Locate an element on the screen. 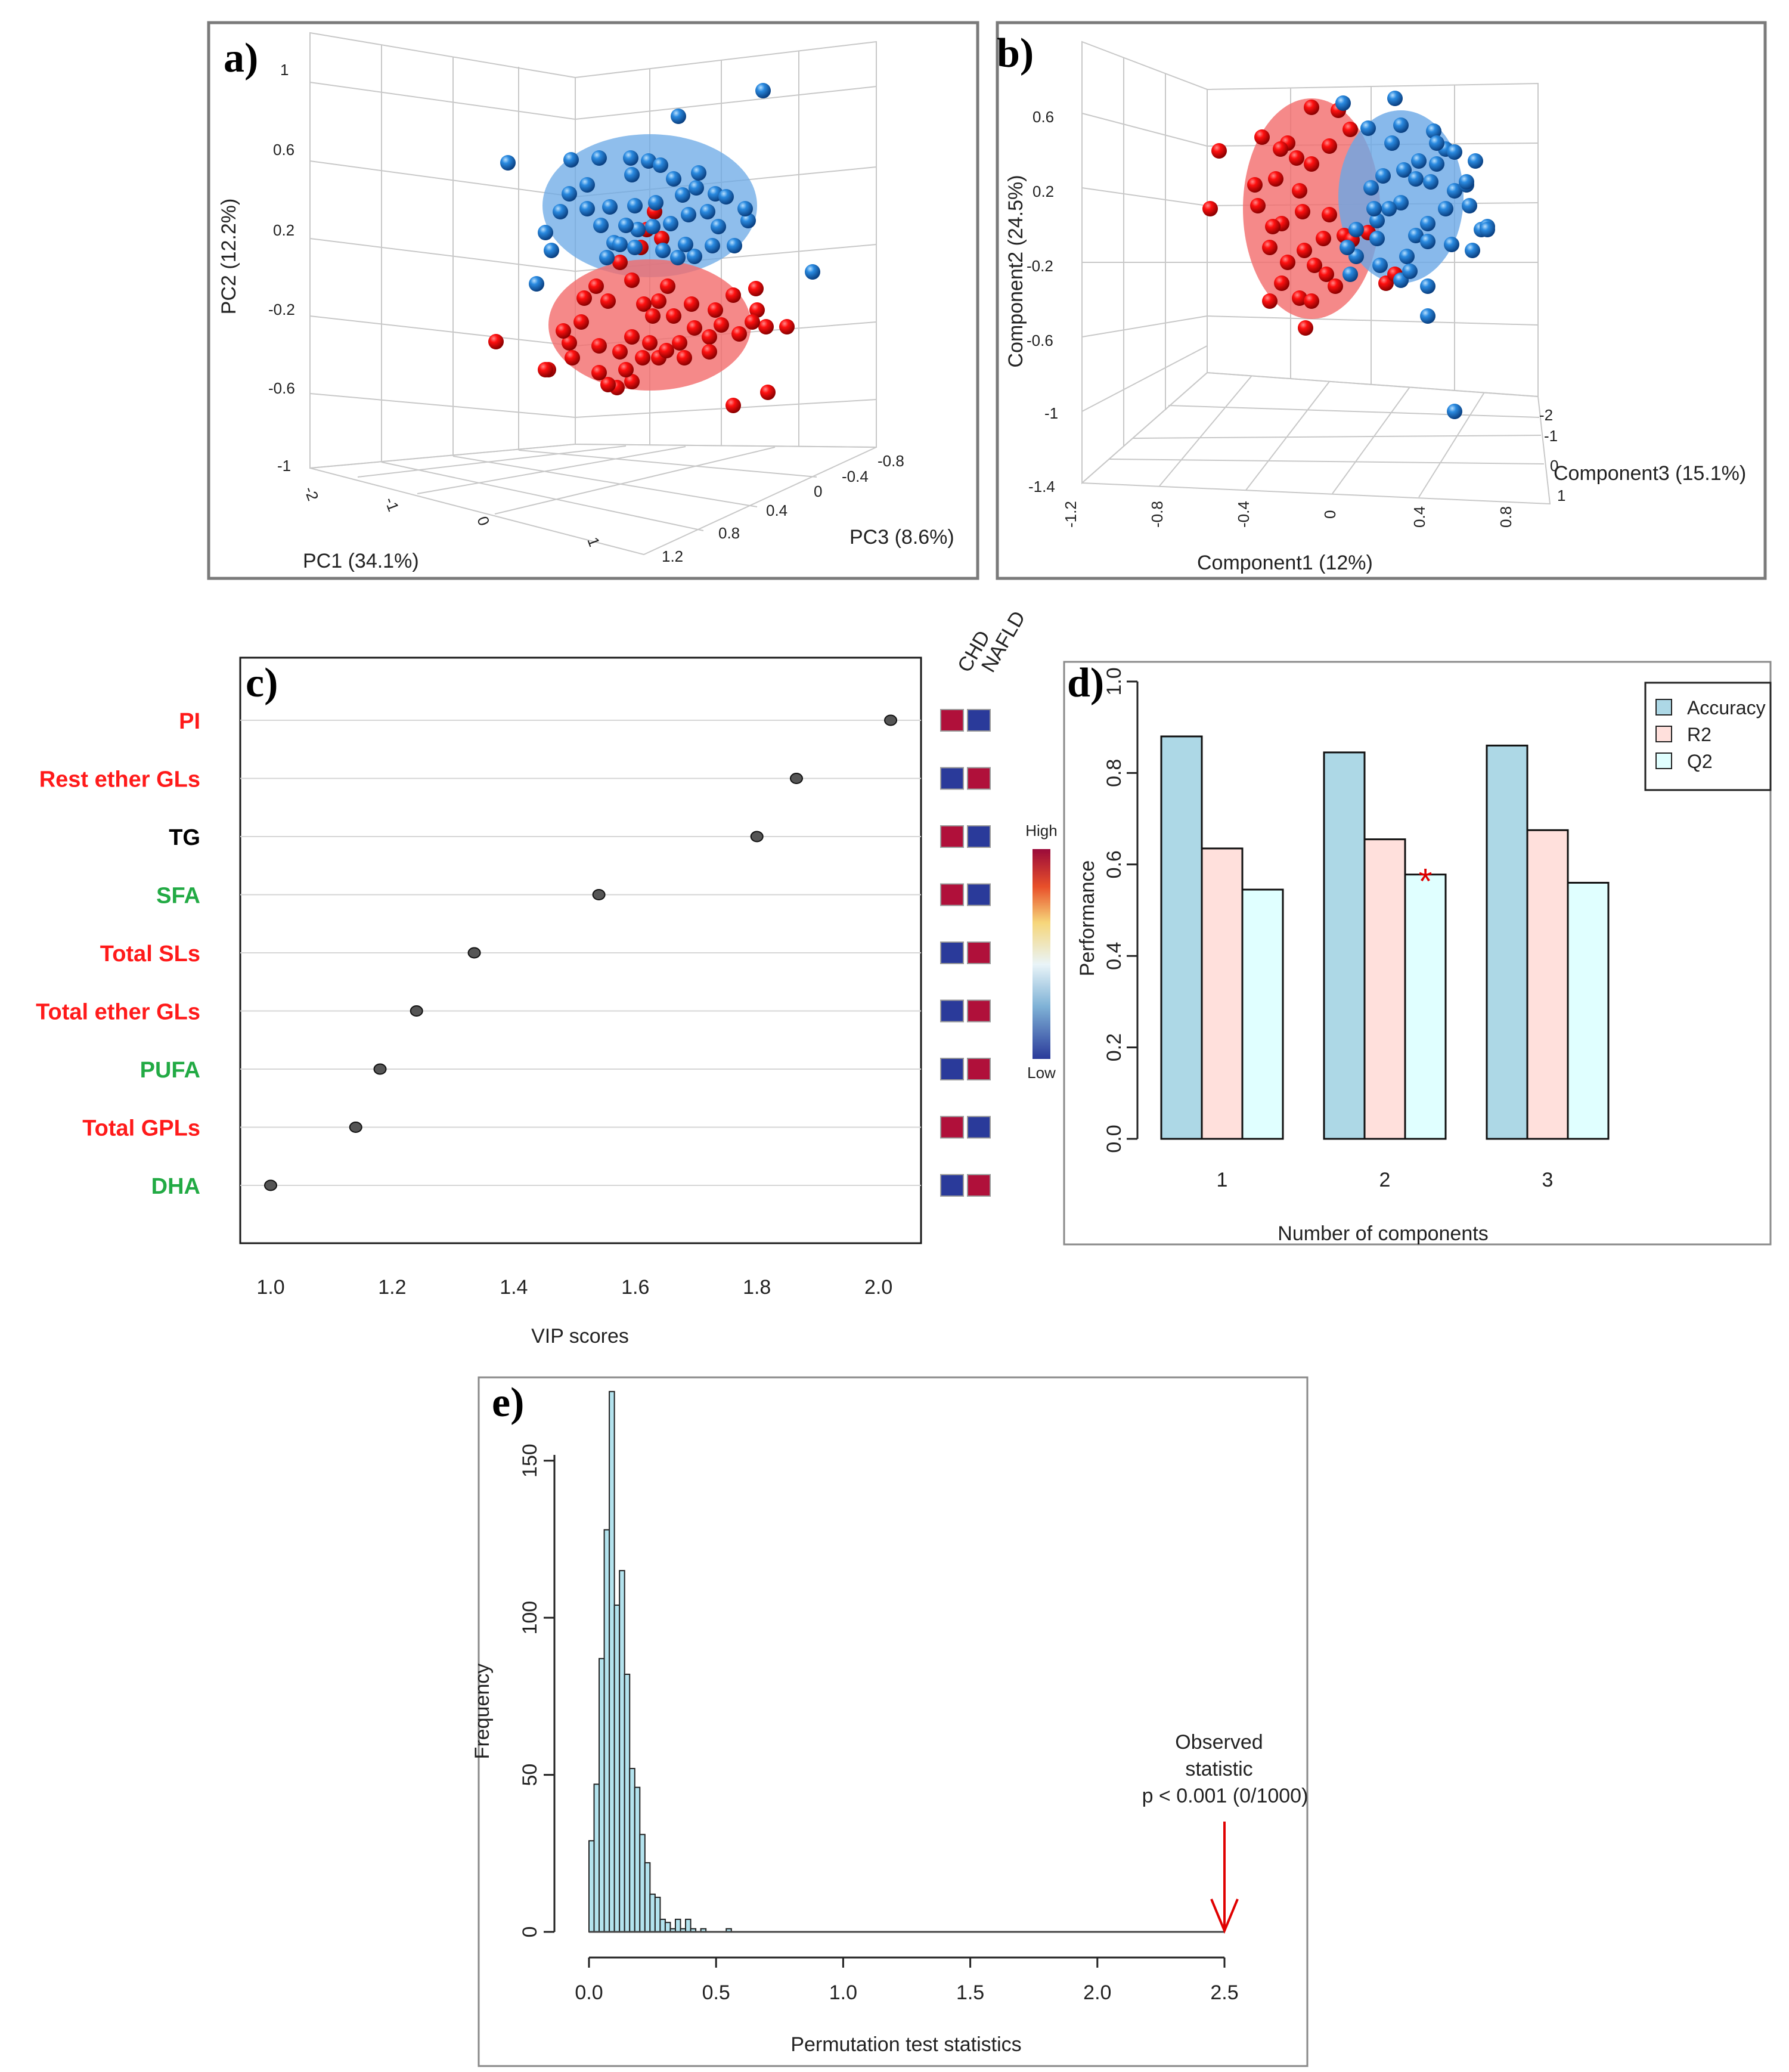 The image size is (1789, 2072). panel-a-z-ticks: -0.8 -0.4 0 0.4 0.8 1.2 is located at coordinates (783, 509).